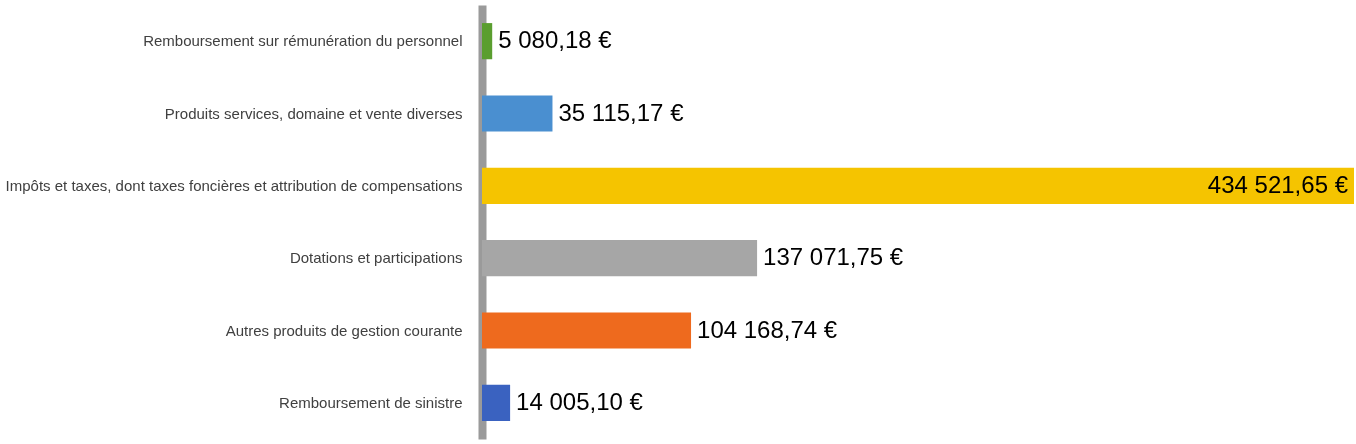 The width and height of the screenshot is (1356, 444). What do you see at coordinates (234, 185) in the screenshot?
I see `y-tick-label: Impôts et taxes, dont taxes foncières et attribution de compensations` at bounding box center [234, 185].